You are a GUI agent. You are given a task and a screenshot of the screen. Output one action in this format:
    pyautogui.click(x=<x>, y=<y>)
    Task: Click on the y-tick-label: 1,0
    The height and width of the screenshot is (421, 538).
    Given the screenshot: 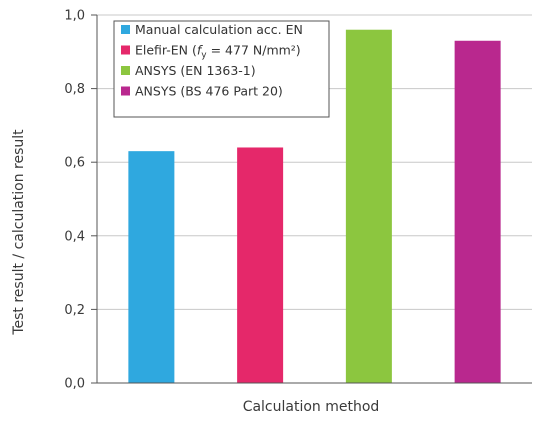 What is the action you would take?
    pyautogui.click(x=74, y=16)
    